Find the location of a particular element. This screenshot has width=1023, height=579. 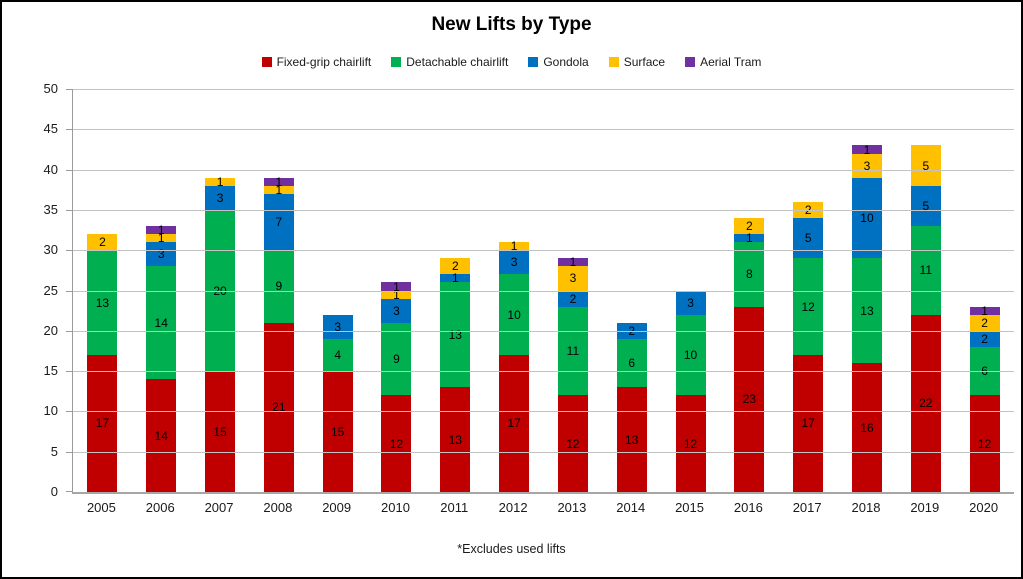

stacked-bar-2009: 3 4 15 is located at coordinates (337, 403).